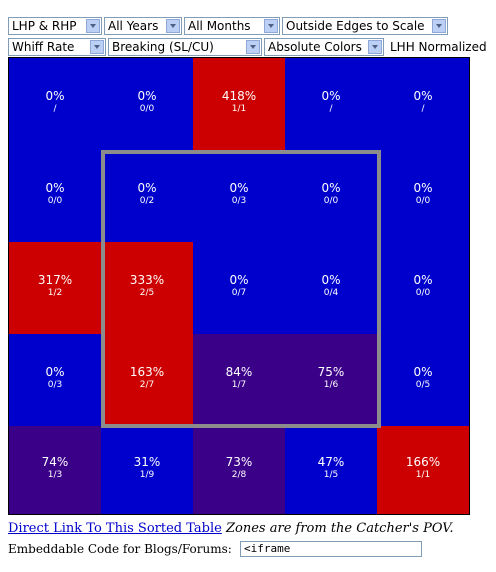  What do you see at coordinates (239, 96) in the screenshot?
I see `zone-percent: 418%` at bounding box center [239, 96].